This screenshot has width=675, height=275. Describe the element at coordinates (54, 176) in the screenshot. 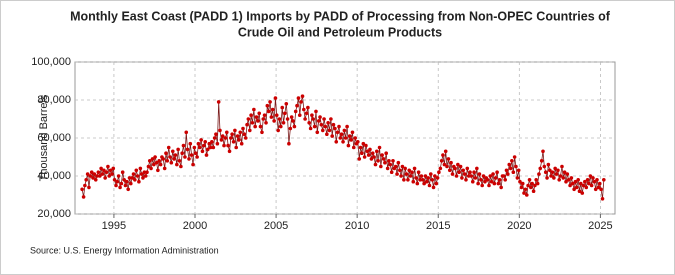

I see `y-tick-label: 40,000` at that location.